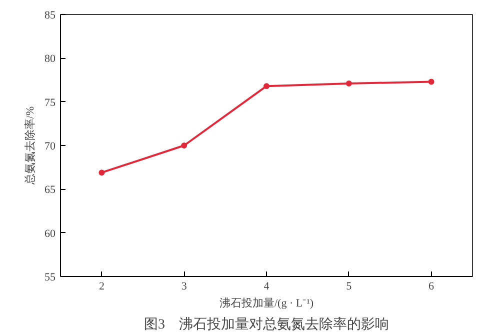 The image size is (482, 335). Describe the element at coordinates (50, 59) in the screenshot. I see `y-tick-label: 80` at that location.